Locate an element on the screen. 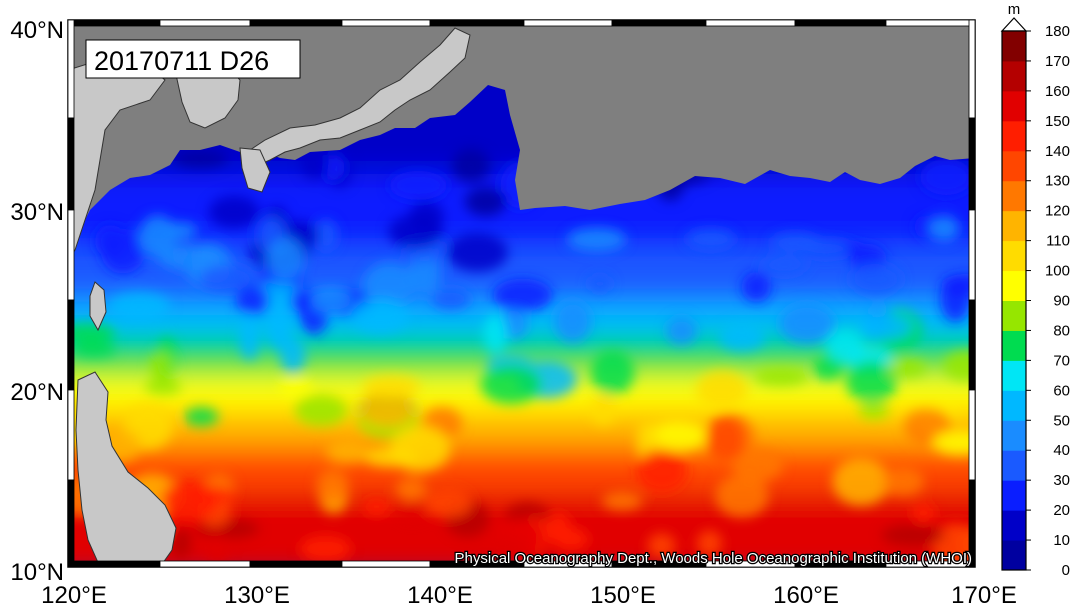 The width and height of the screenshot is (1072, 606). colorbar-tick-label: 40 is located at coordinates (1061, 450).